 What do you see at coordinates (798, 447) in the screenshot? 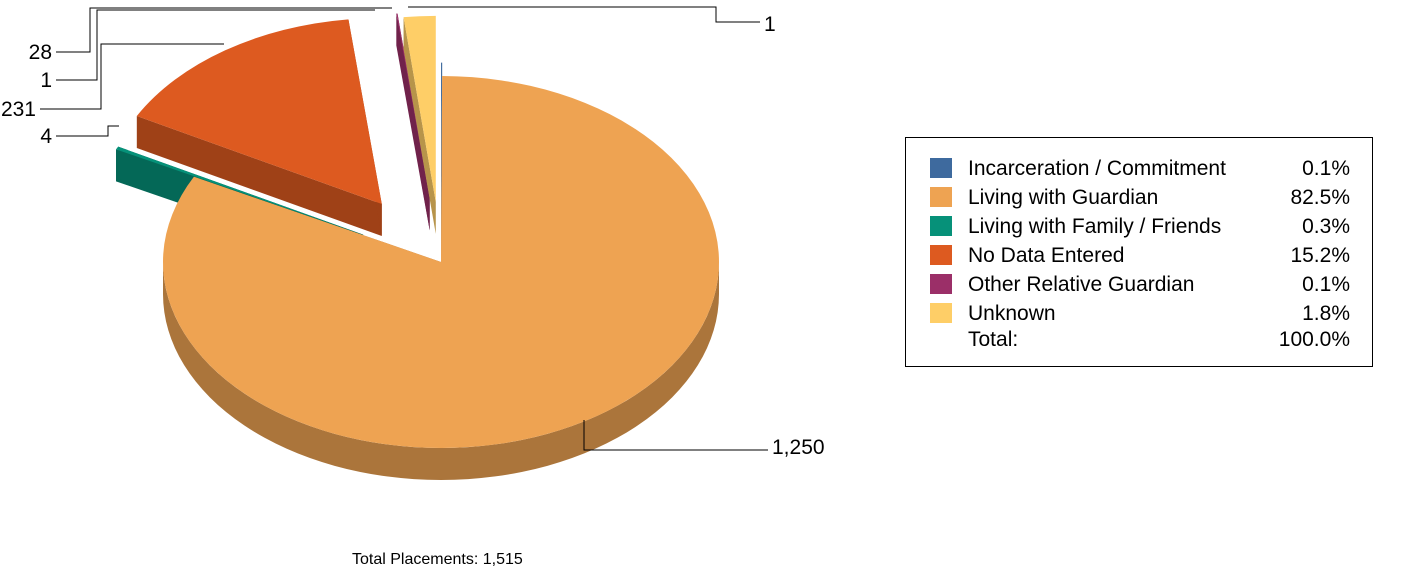
I see `data-label: 1,250` at bounding box center [798, 447].